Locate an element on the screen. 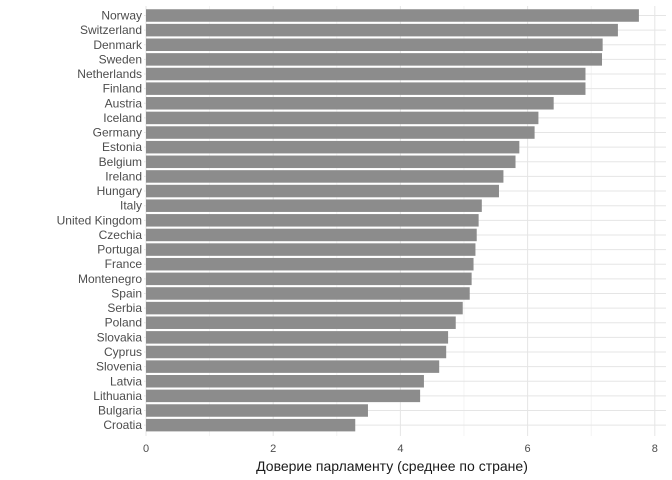  bar-belgium is located at coordinates (331, 162).